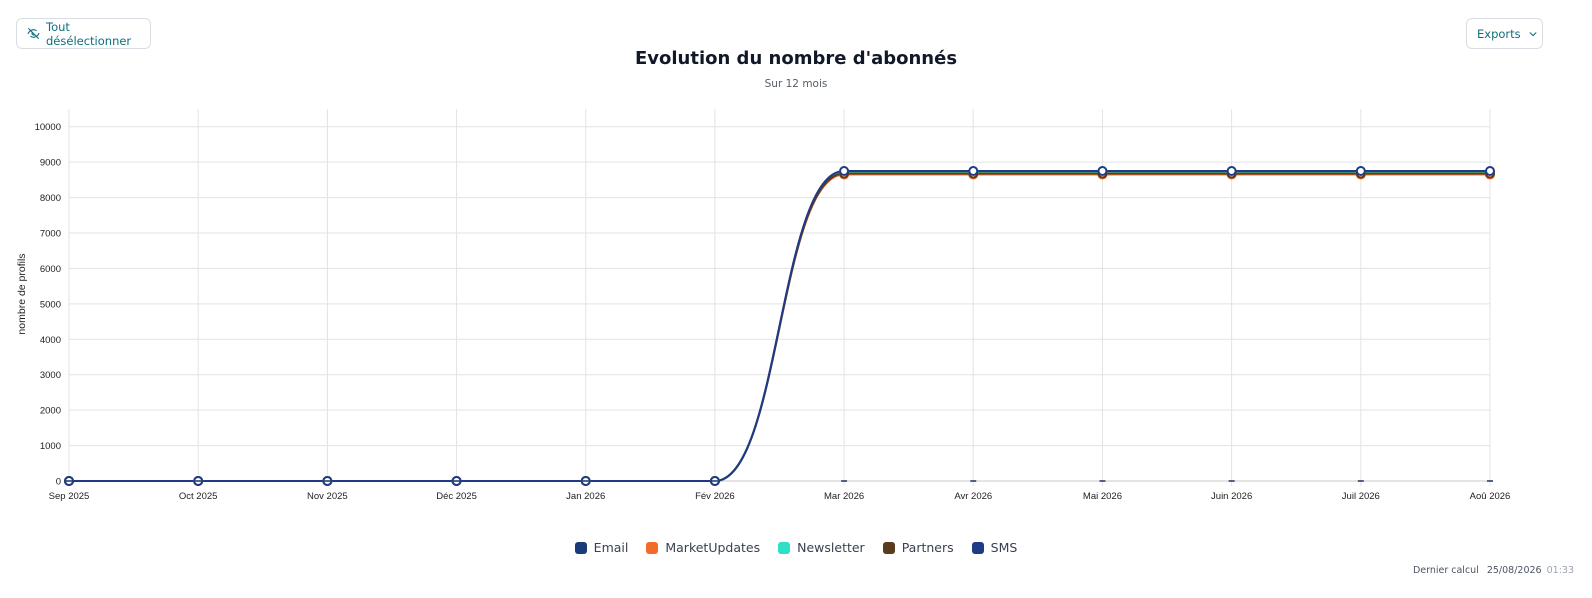  What do you see at coordinates (831, 547) in the screenshot?
I see `legend-label: Newsletter` at bounding box center [831, 547].